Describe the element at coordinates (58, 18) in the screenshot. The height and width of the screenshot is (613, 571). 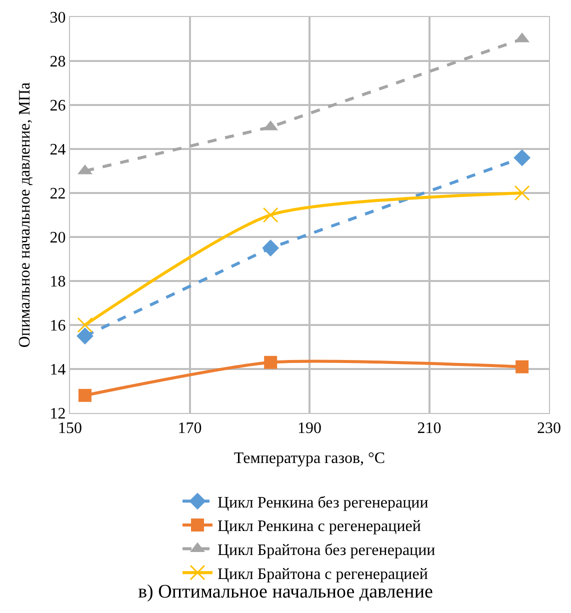
I see `y-tick-label: 30` at that location.